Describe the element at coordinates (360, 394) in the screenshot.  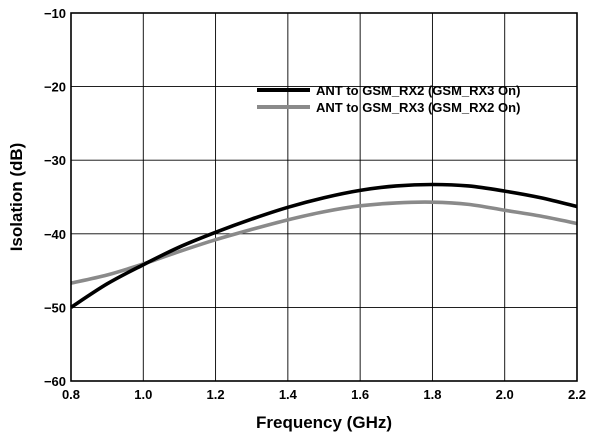
I see `x-tick-label: 1.6` at that location.